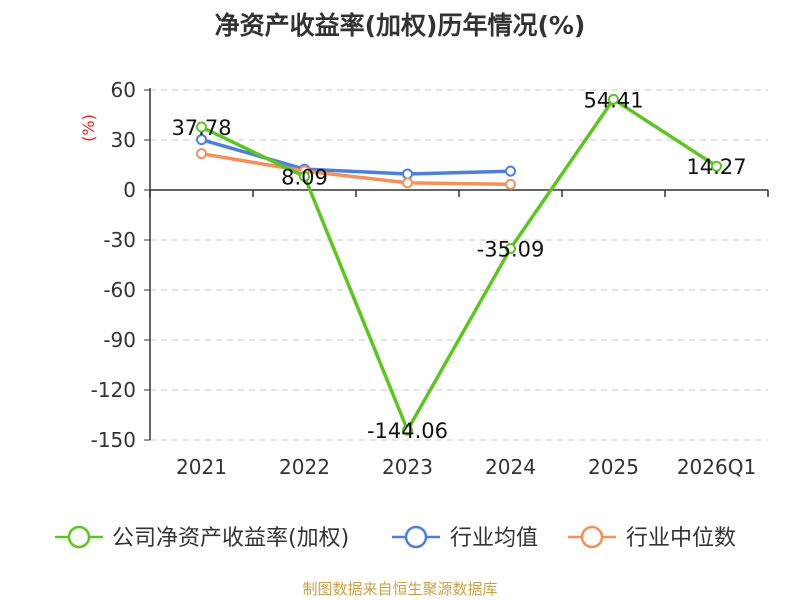 This screenshot has height=600, width=800. What do you see at coordinates (494, 538) in the screenshot?
I see `legend-label: 行业均值` at bounding box center [494, 538].